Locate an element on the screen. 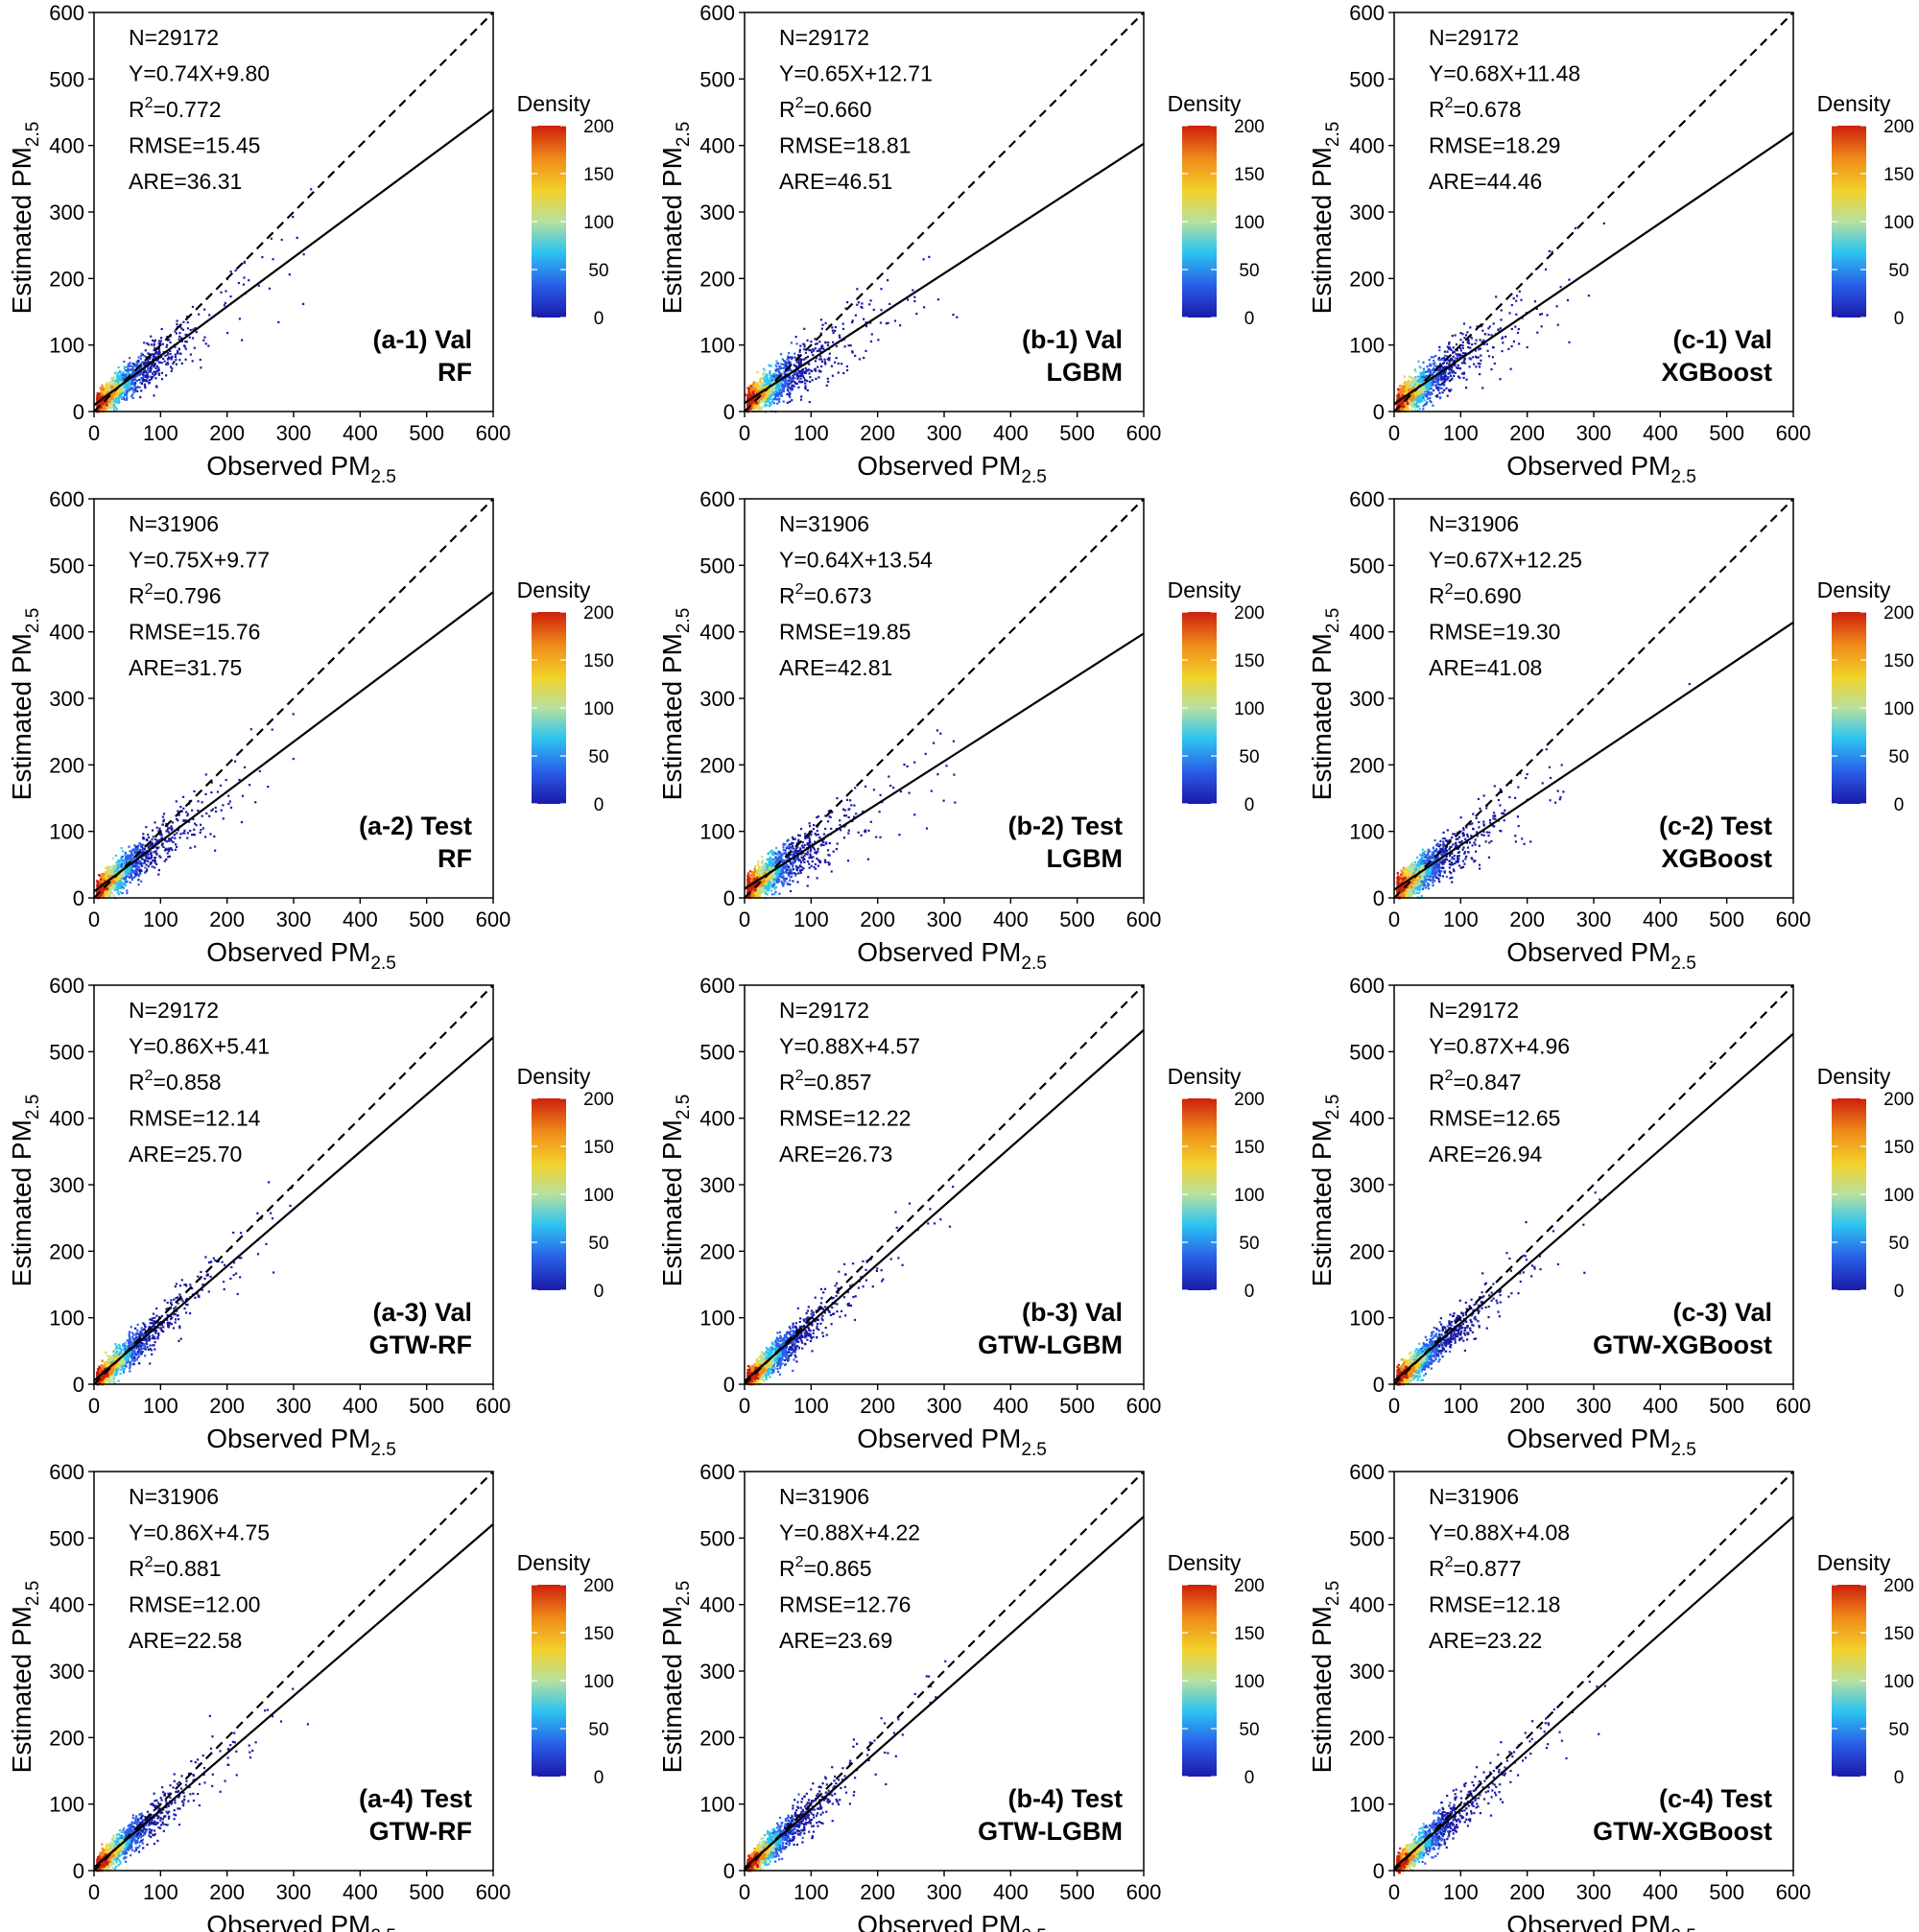  colorbar-tick-label: 100 is located at coordinates (599, 223).